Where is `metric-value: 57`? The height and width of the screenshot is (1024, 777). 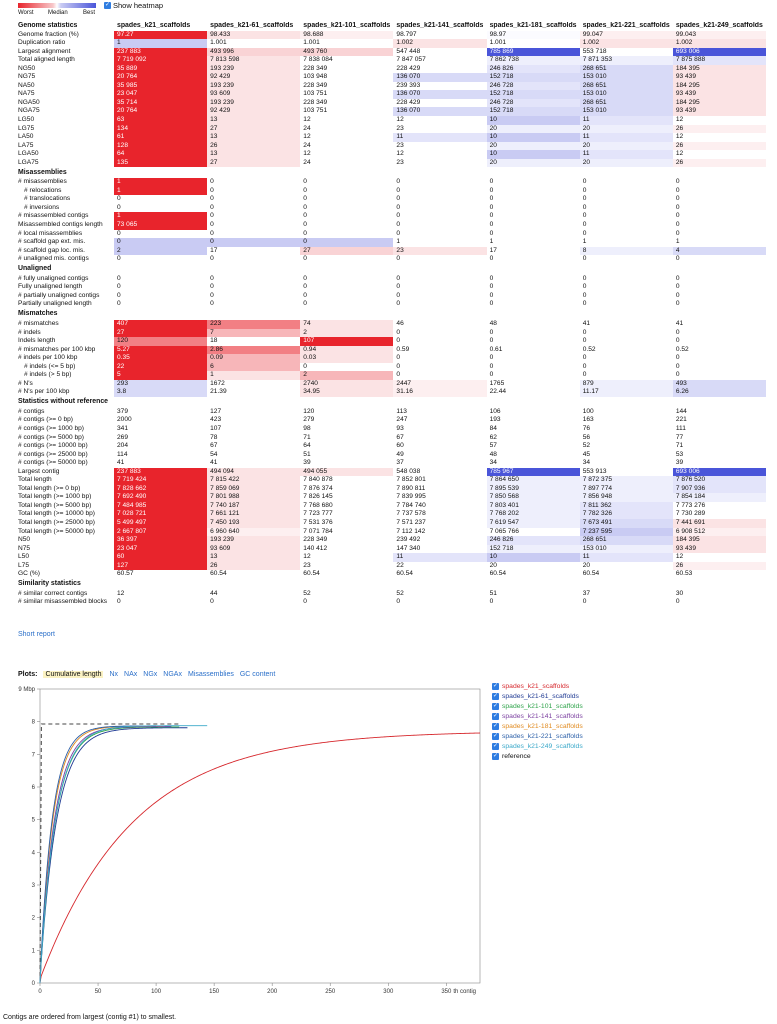 metric-value: 57 is located at coordinates (533, 446).